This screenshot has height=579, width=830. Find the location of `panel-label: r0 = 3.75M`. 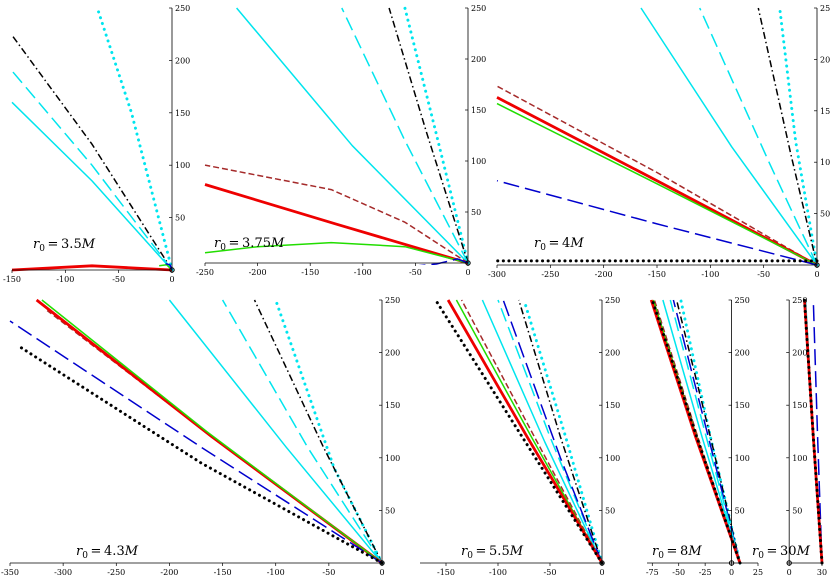

panel-label: r0 = 3.75M is located at coordinates (249, 244).